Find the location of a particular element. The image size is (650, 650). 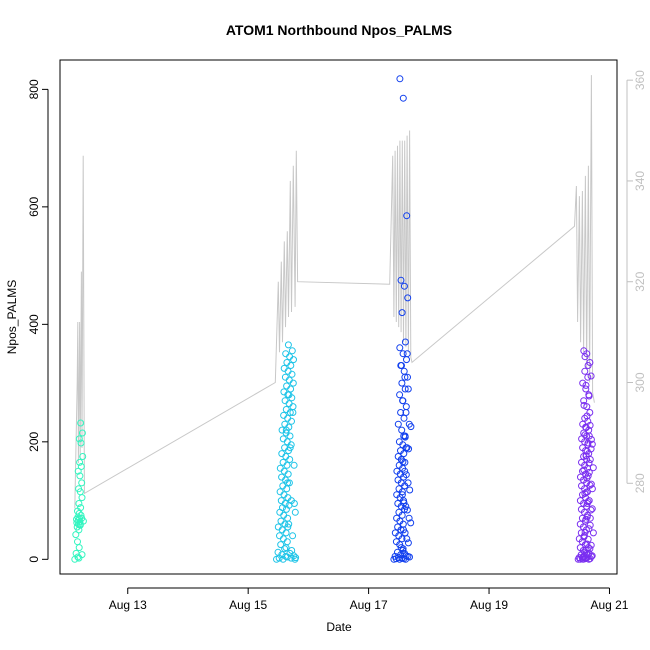

y2-tick-label: 360 is located at coordinates (640, 80).